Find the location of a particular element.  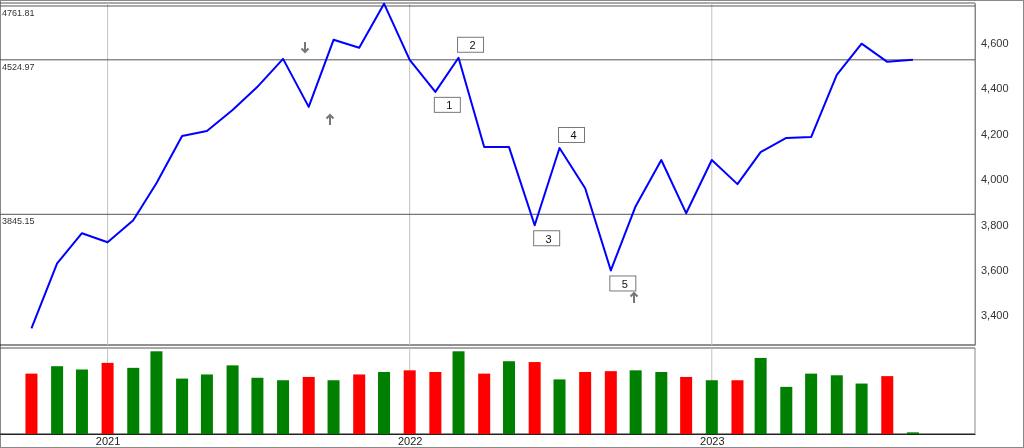

ref-line-label: 4524.97 is located at coordinates (18, 66).